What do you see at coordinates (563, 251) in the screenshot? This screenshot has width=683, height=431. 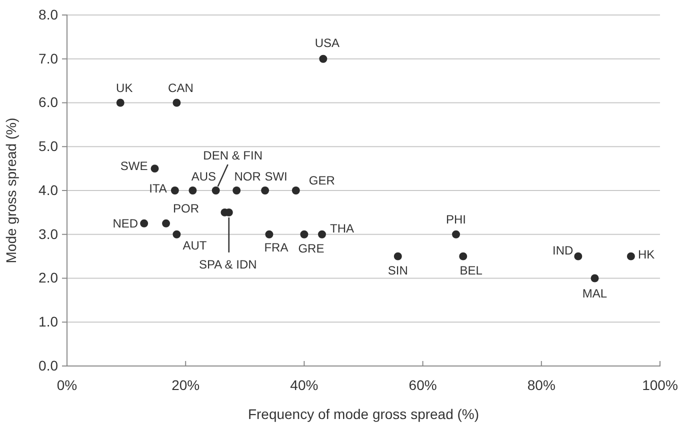 I see `annotation: IND` at bounding box center [563, 251].